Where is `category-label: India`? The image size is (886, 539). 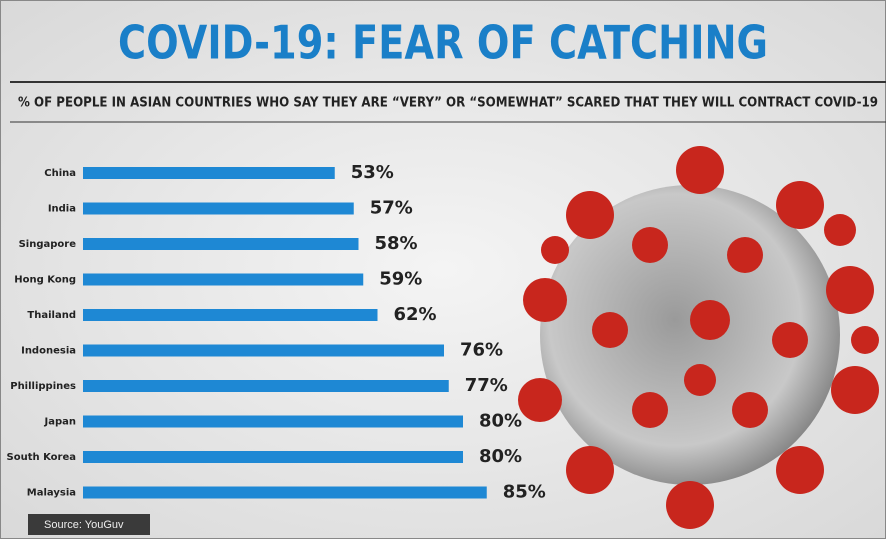
category-label: India is located at coordinates (62, 209).